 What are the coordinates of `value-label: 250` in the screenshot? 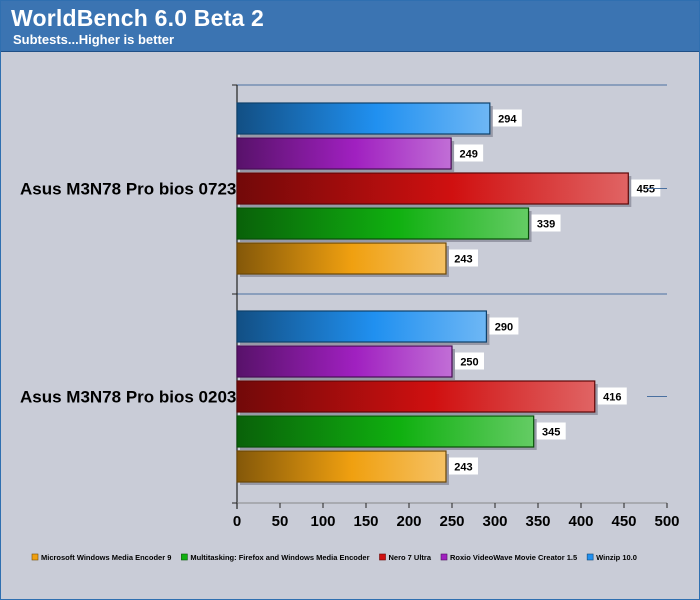 It's located at (469, 363).